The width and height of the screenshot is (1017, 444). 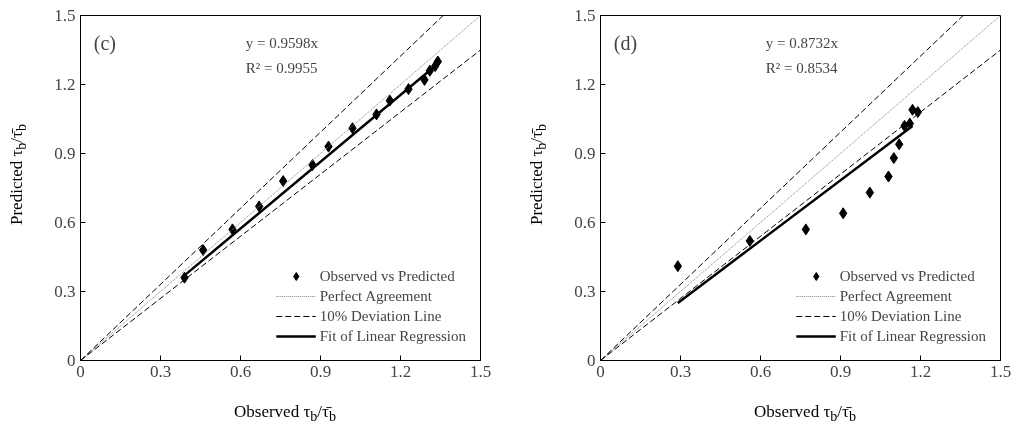 I want to click on annotation: y = 0.9598x, so click(x=282, y=43).